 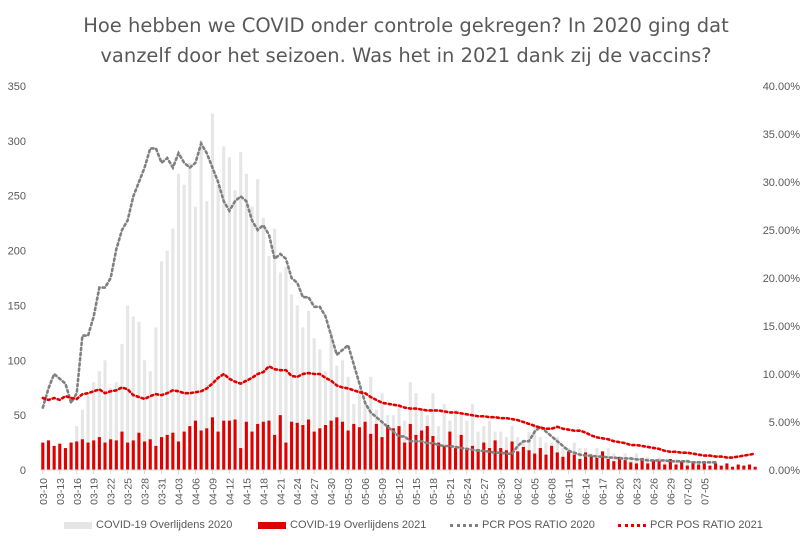 What do you see at coordinates (78, 525) in the screenshot?
I see `legend-swatch-deaths-2020` at bounding box center [78, 525].